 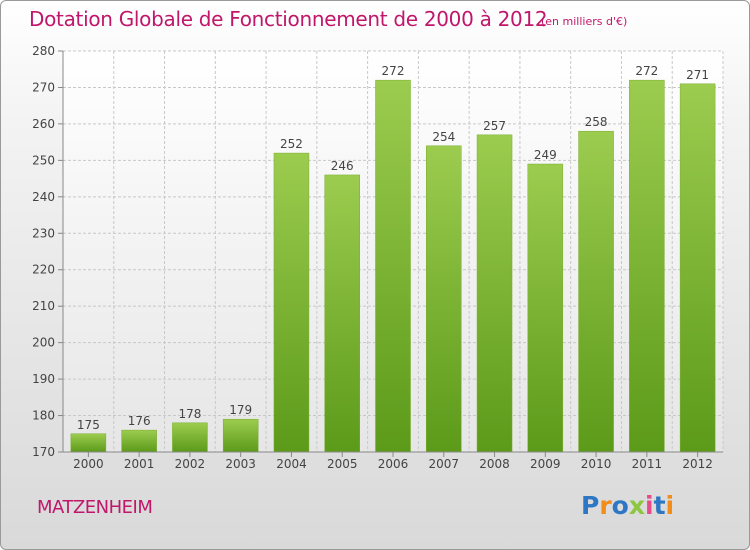 I want to click on logo-letter: r, so click(x=605, y=505).